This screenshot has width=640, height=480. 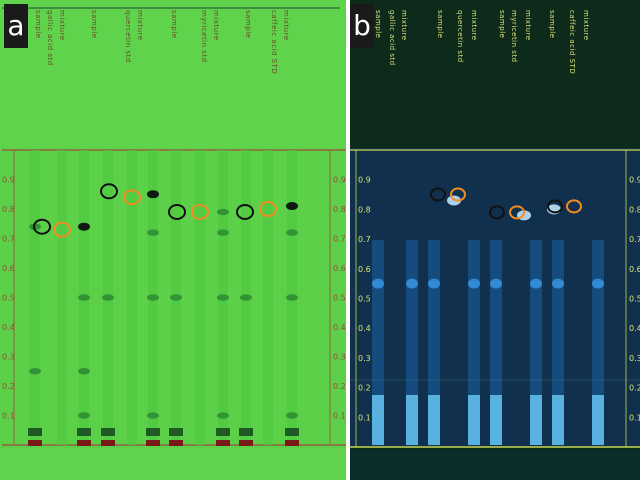 I want to click on rf-tick-label-right: 0.1, so click(x=339, y=416).